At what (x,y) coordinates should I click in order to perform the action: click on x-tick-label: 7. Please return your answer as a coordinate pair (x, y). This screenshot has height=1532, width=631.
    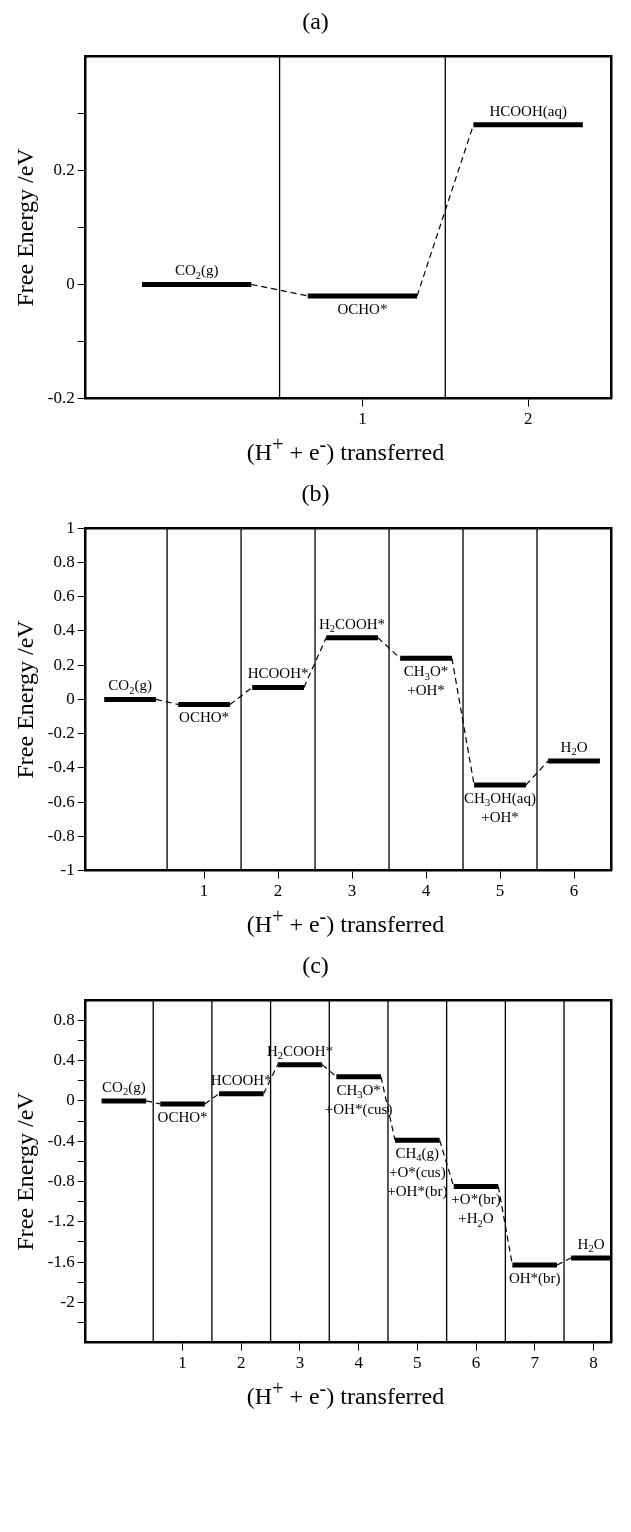
    Looking at the image, I should click on (535, 1363).